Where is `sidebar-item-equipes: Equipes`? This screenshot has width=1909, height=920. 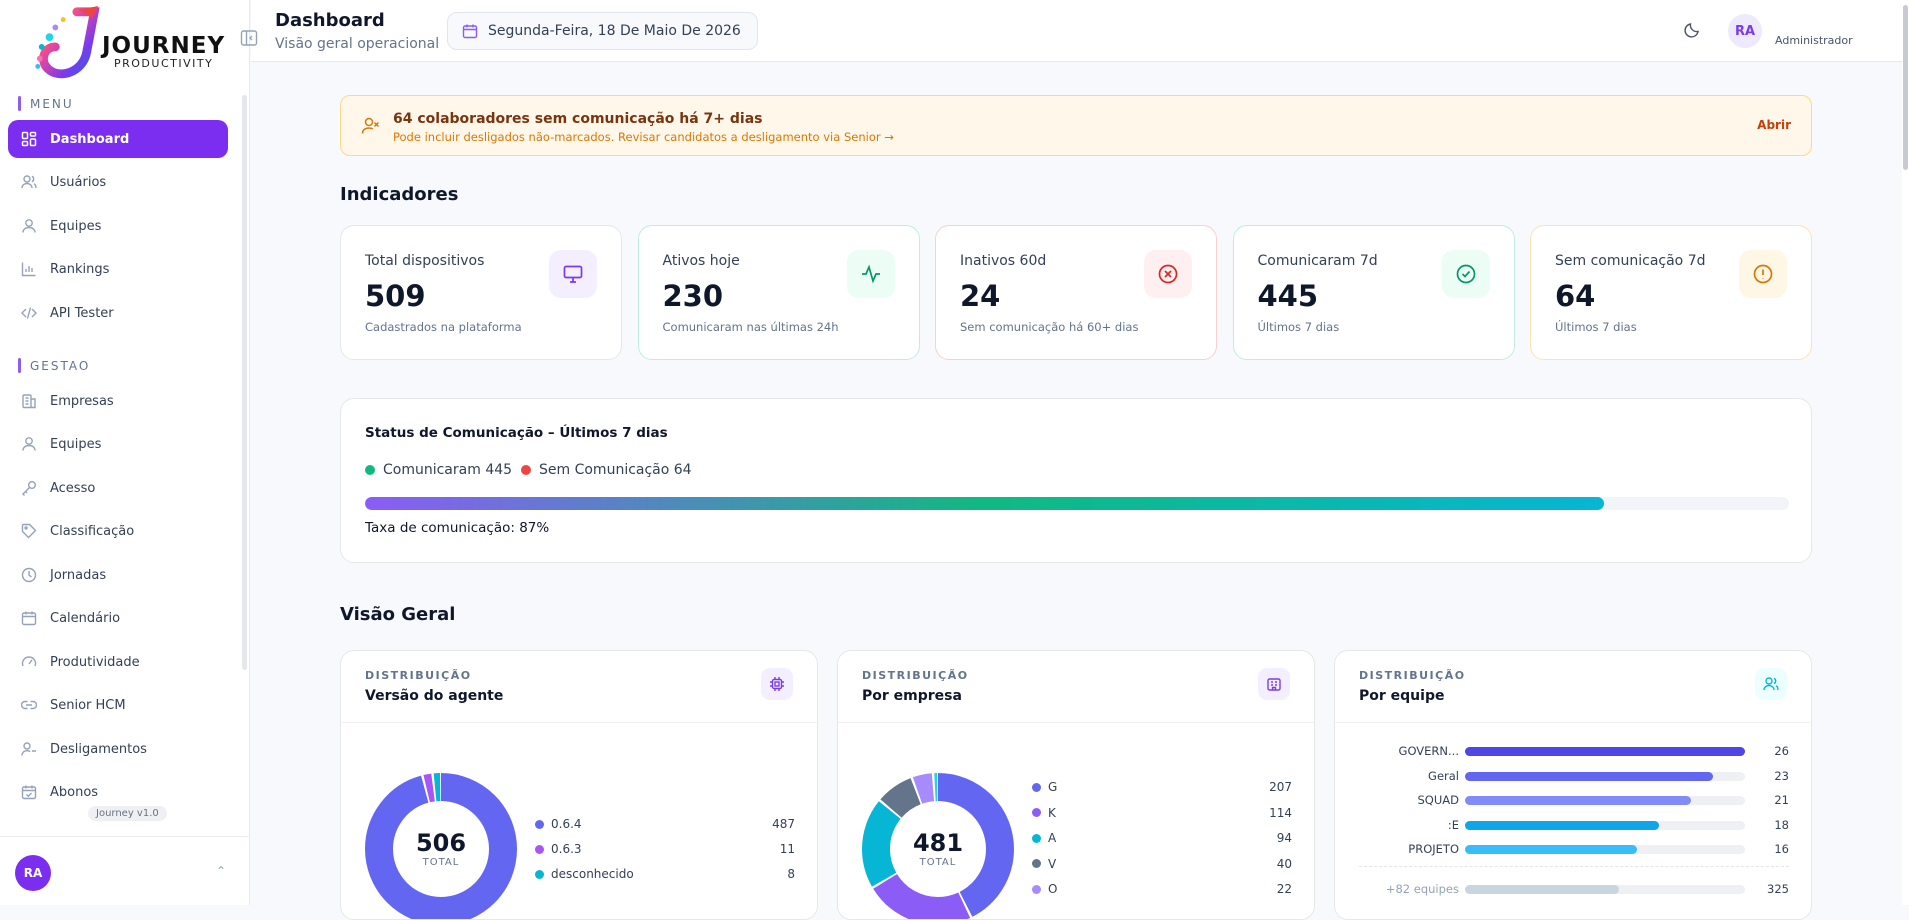
sidebar-item-equipes: Equipes is located at coordinates (118, 226).